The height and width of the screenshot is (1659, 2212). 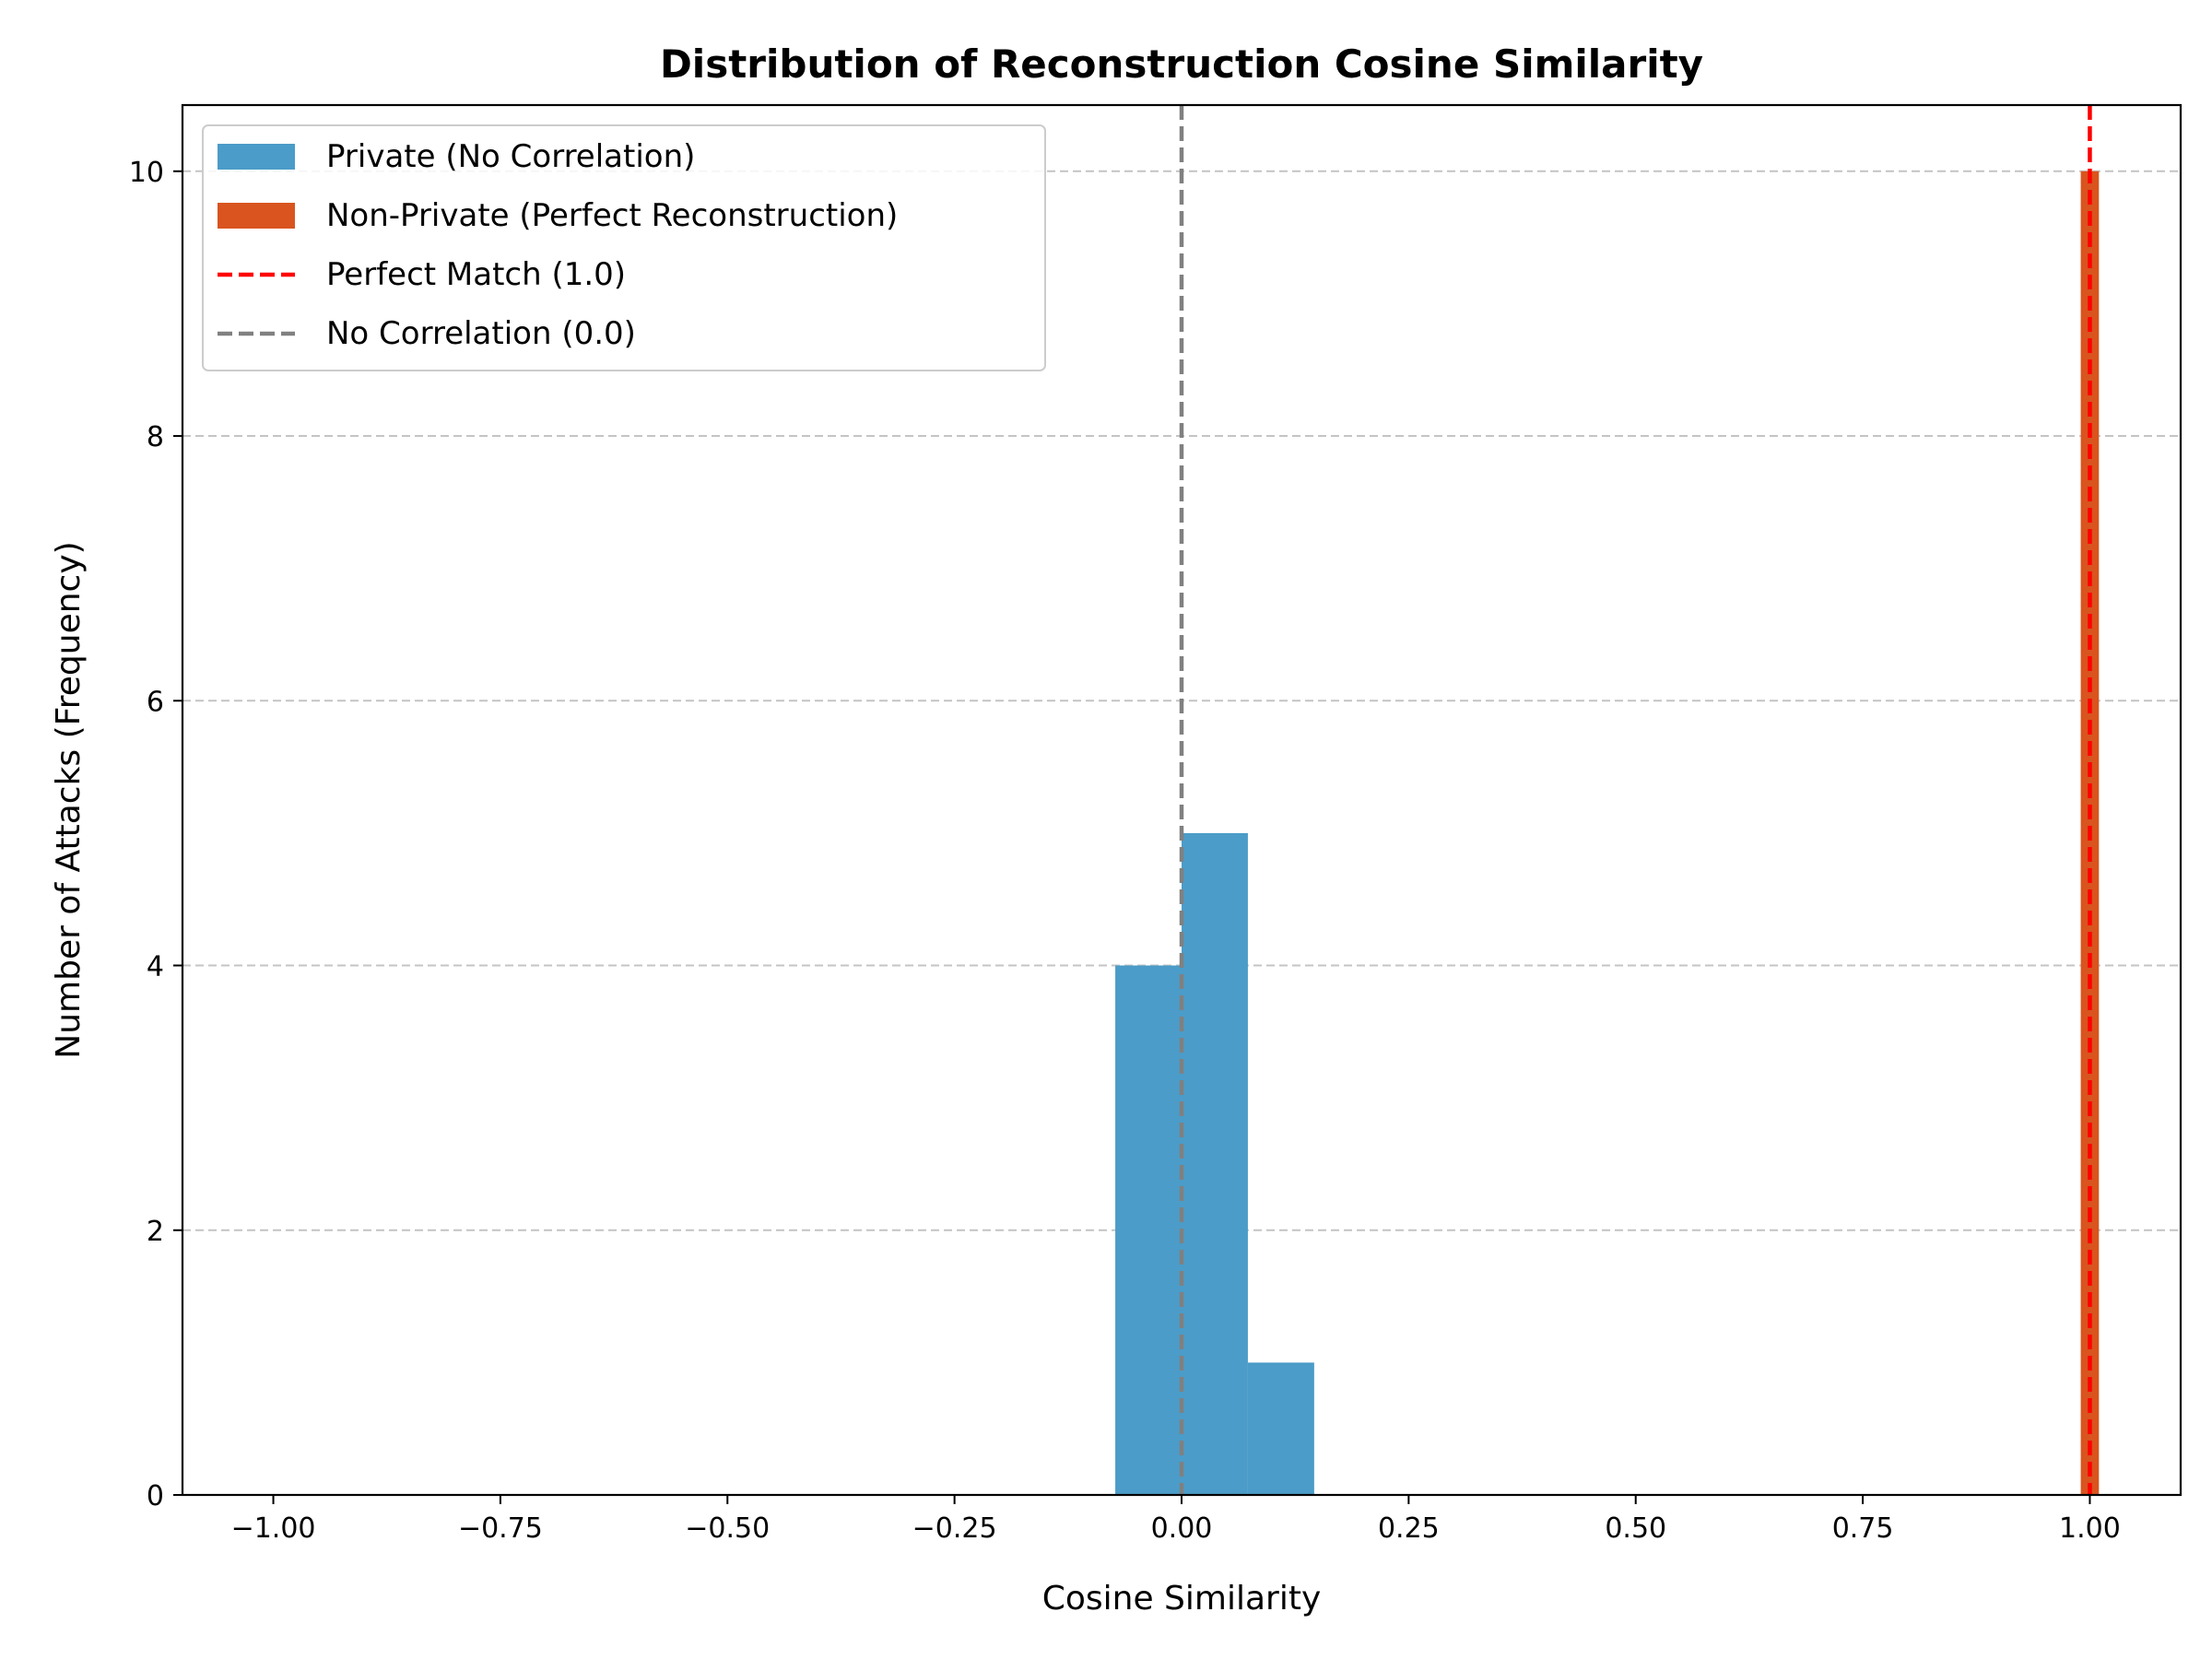 What do you see at coordinates (155, 437) in the screenshot?
I see `y-tick-label: 8` at bounding box center [155, 437].